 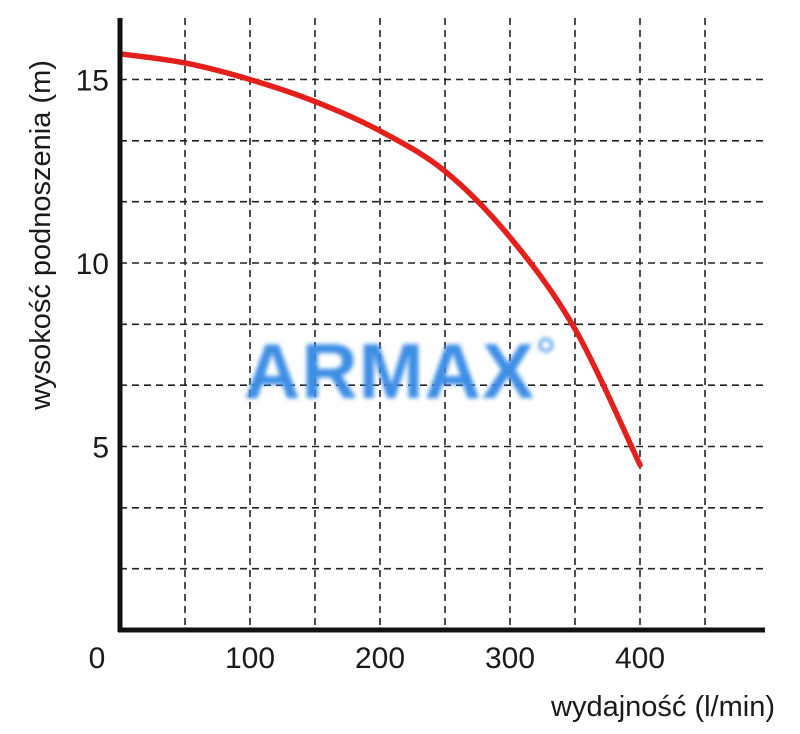 What do you see at coordinates (510, 658) in the screenshot?
I see `x-tick-label: 300` at bounding box center [510, 658].